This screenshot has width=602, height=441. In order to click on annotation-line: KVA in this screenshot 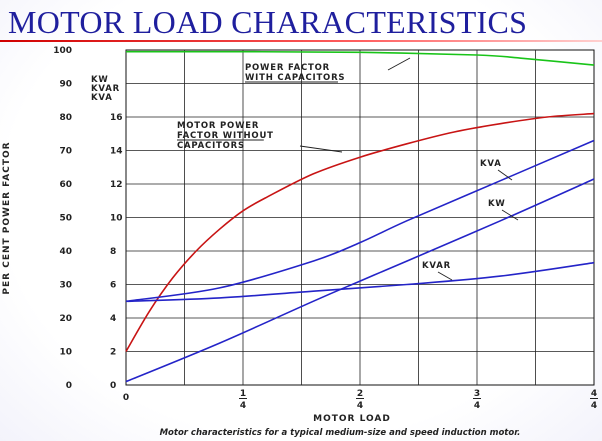, I will do `click(491, 164)`.